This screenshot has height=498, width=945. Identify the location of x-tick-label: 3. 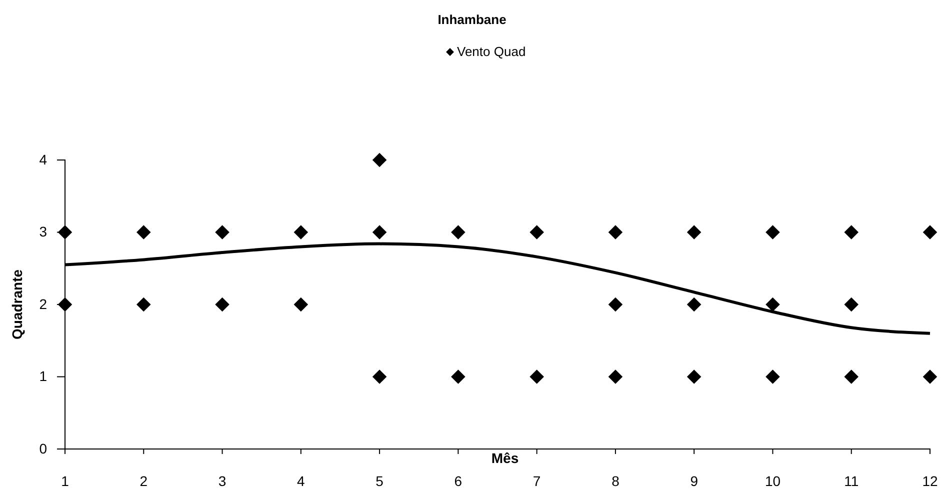
(222, 480).